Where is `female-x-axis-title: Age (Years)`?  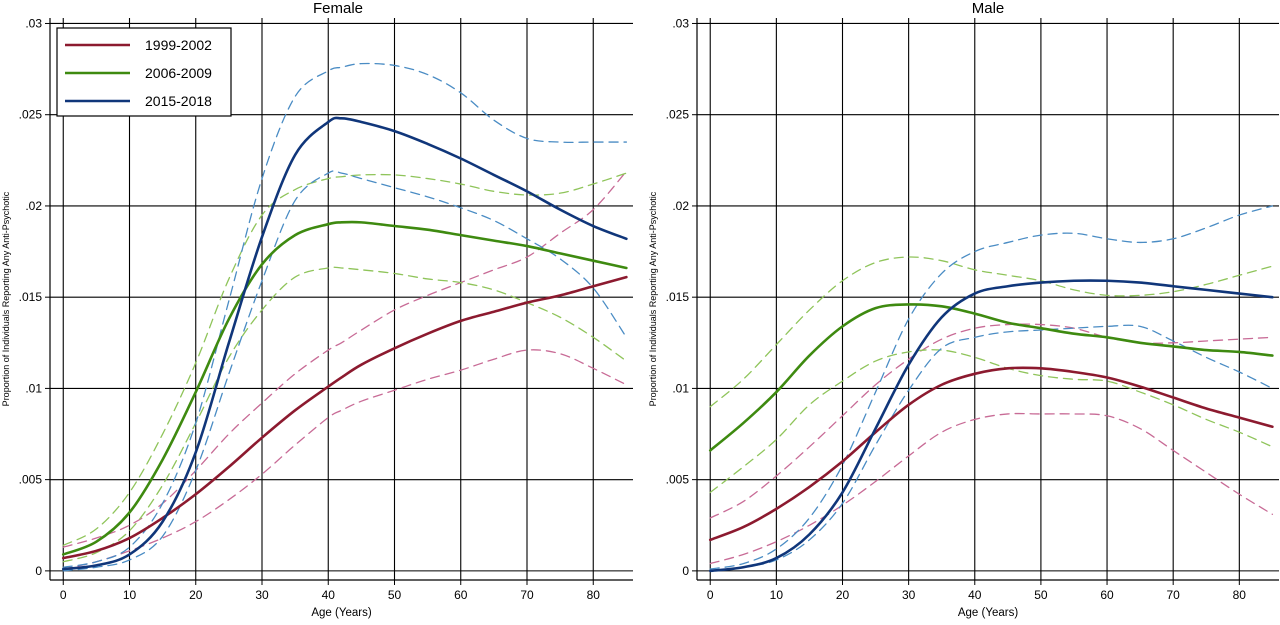
female-x-axis-title: Age (Years) is located at coordinates (341, 613).